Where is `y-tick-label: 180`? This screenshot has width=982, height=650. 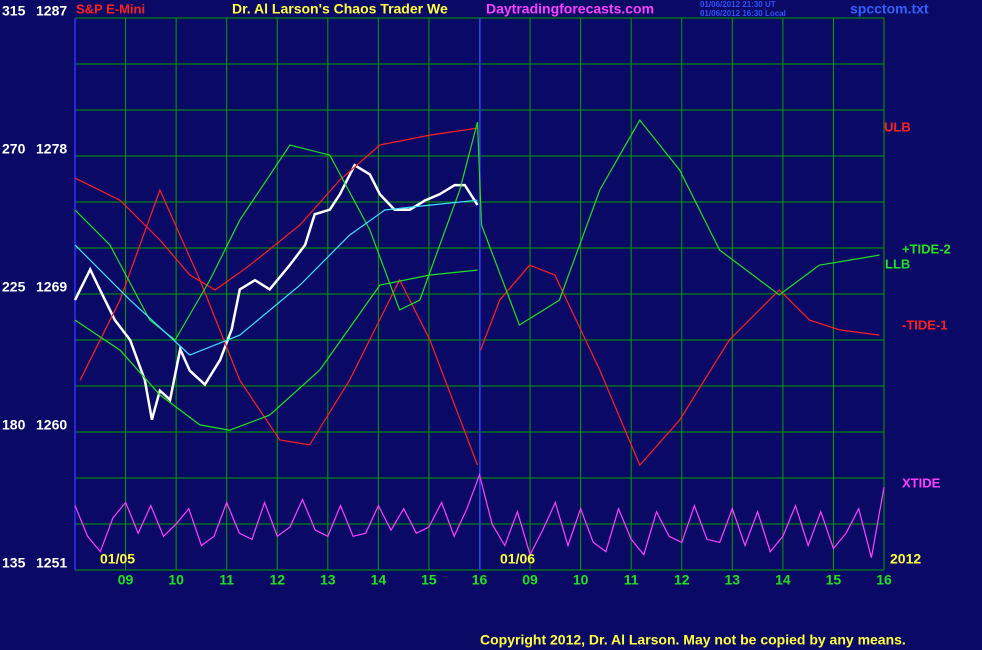 y-tick-label: 180 is located at coordinates (14, 425).